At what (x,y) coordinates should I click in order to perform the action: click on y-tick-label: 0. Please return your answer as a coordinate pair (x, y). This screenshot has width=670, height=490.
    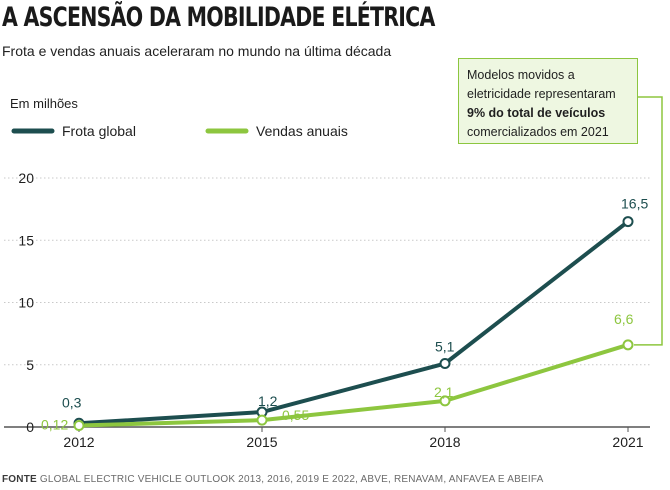
    Looking at the image, I should click on (30, 427).